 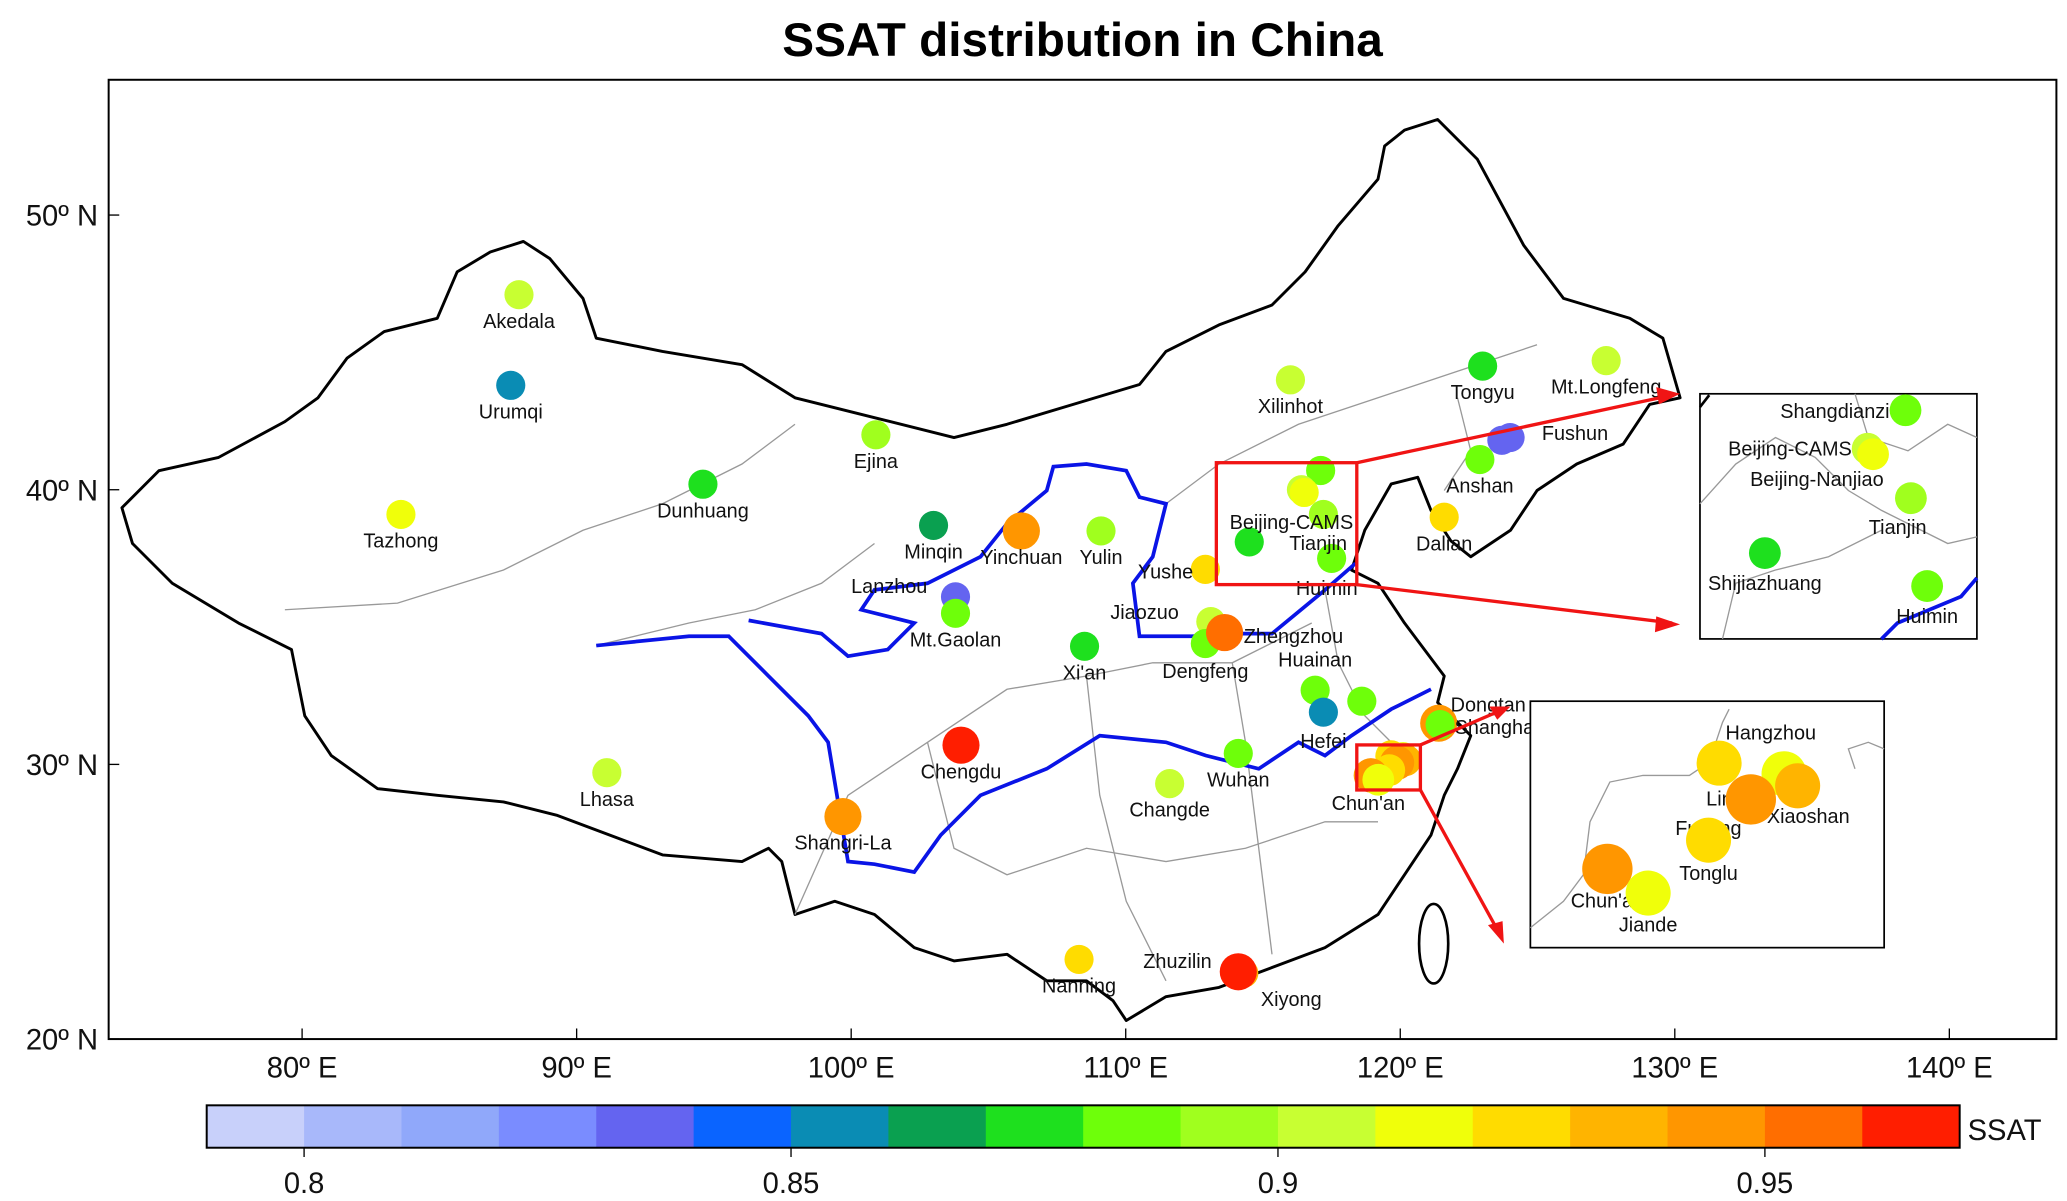 I want to click on station-marker-minqin, so click(x=933, y=525).